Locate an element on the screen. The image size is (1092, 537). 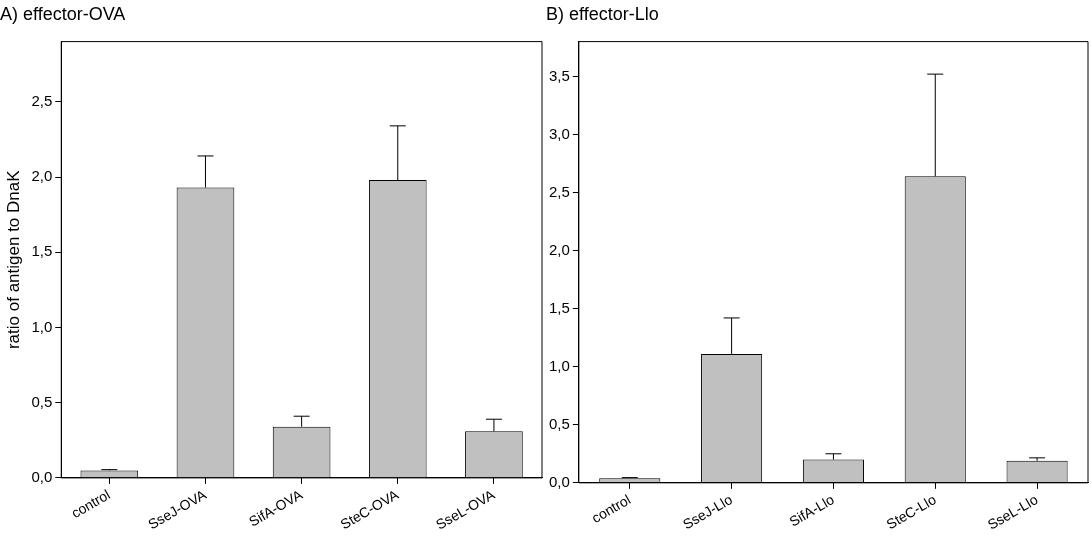
chart-title: B) effector-Llo is located at coordinates (602, 13).